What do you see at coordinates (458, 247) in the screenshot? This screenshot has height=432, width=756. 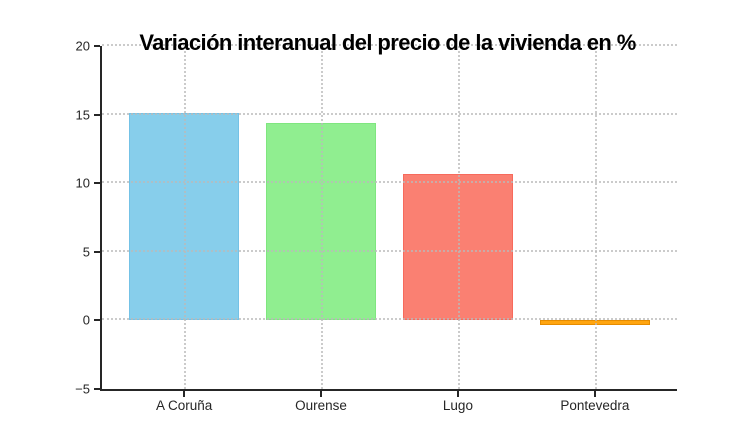 I see `bar-lugo` at bounding box center [458, 247].